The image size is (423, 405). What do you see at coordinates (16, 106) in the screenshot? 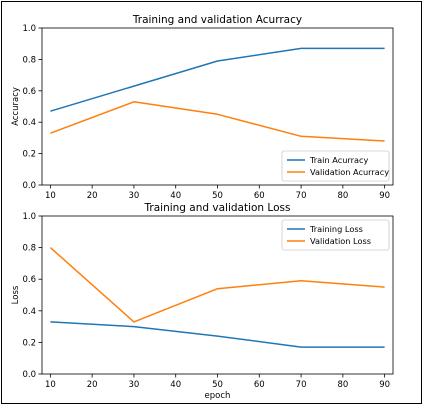
I see `chart1-y-axis-label: Accuracy` at bounding box center [16, 106].